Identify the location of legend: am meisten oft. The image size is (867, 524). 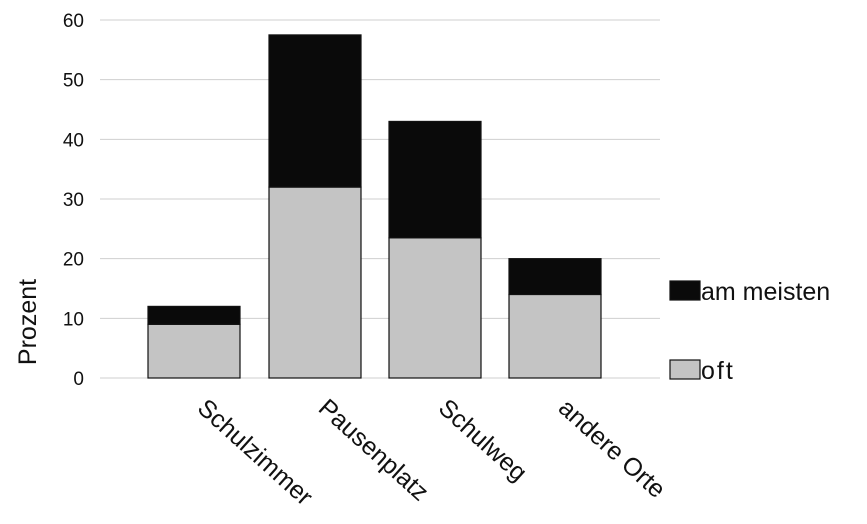
(749, 331).